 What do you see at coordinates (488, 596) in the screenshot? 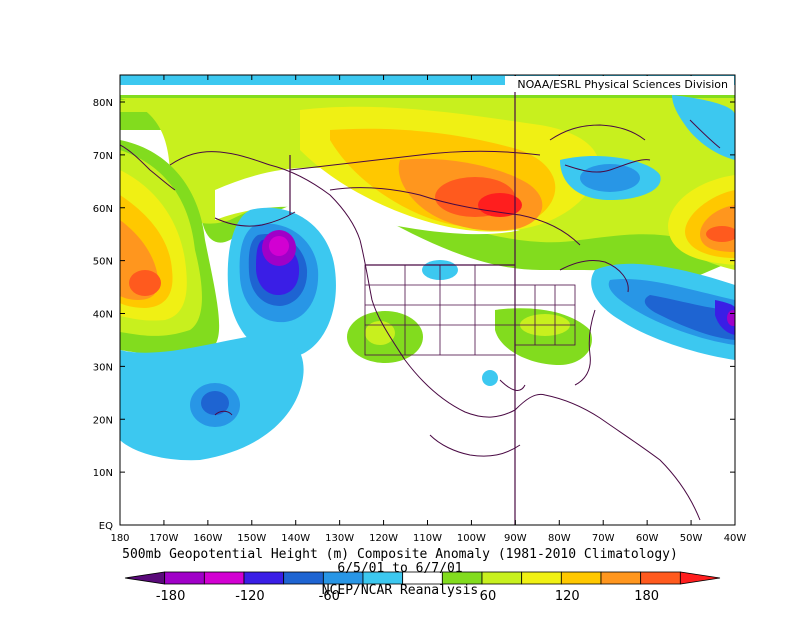
I see `colorbar-label: 60` at bounding box center [488, 596].